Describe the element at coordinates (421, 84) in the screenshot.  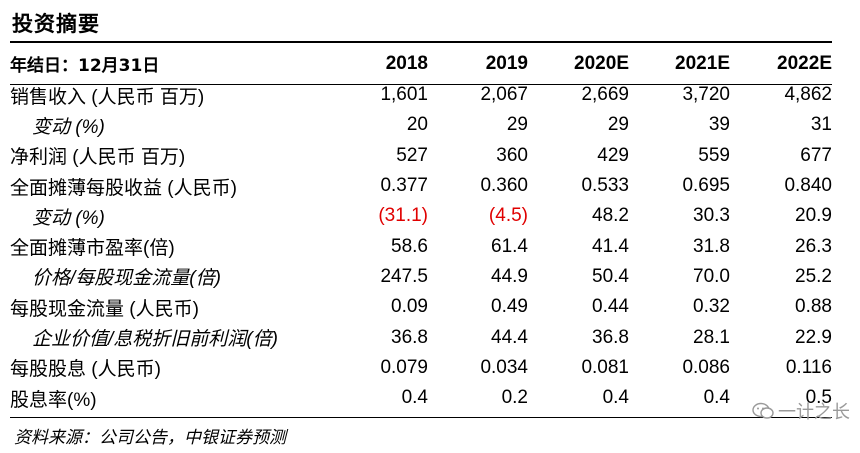
I see `header-rule` at that location.